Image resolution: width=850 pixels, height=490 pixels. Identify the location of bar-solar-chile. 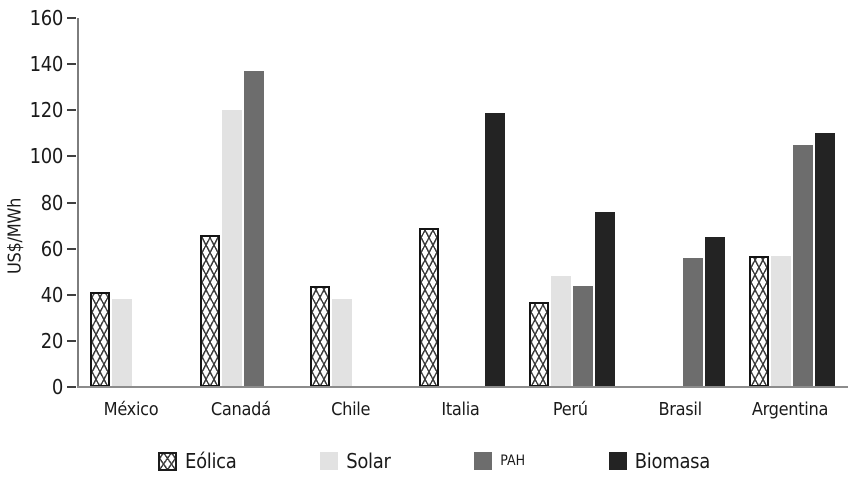
(341, 343).